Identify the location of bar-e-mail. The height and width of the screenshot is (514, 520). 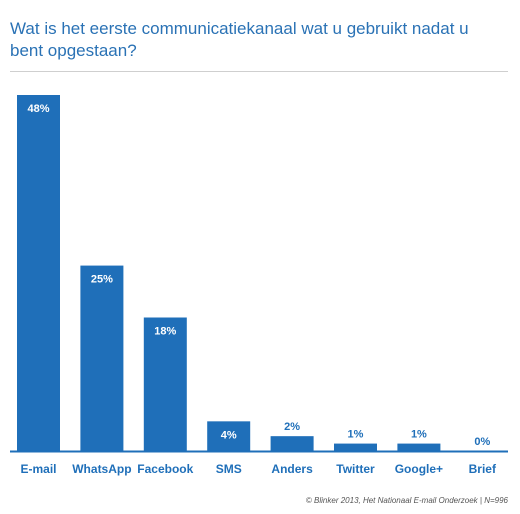
(38, 273).